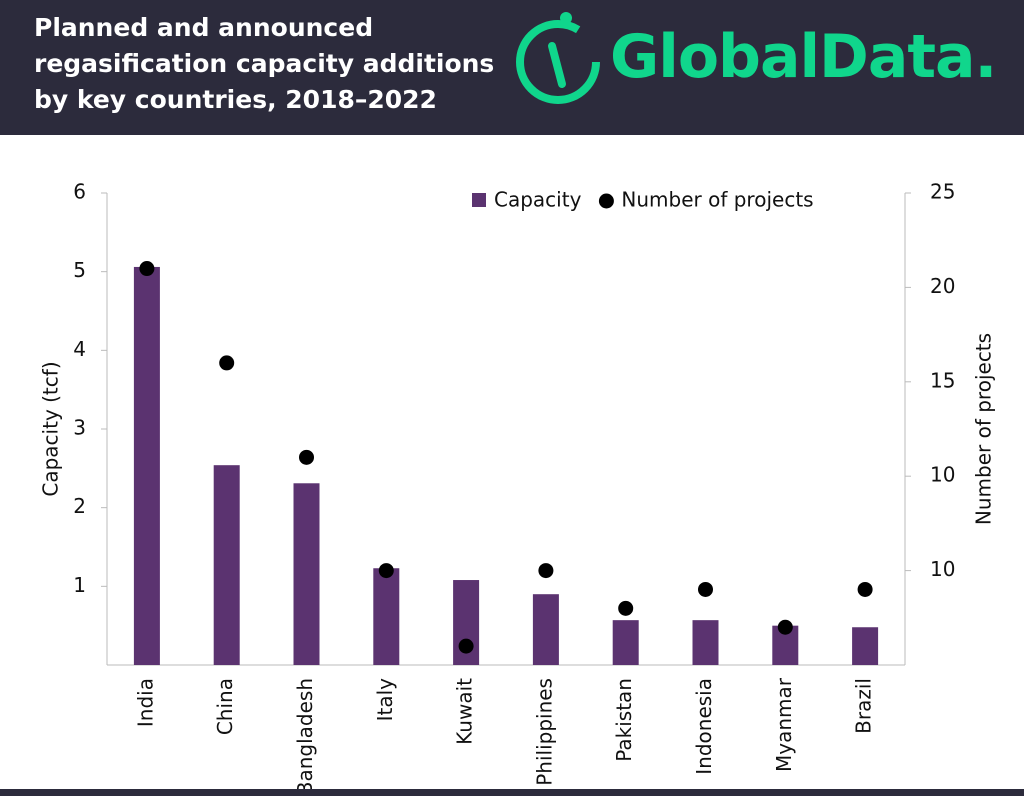 This screenshot has width=1024, height=796. What do you see at coordinates (79, 506) in the screenshot?
I see `y-tick-label: 2` at bounding box center [79, 506].